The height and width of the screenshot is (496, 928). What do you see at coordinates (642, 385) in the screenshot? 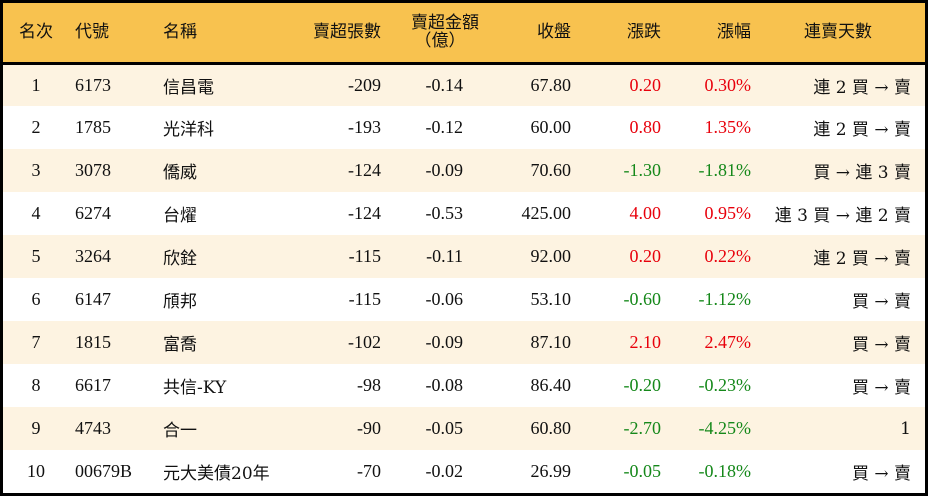
I see `change-cell: -0.20` at bounding box center [642, 385].